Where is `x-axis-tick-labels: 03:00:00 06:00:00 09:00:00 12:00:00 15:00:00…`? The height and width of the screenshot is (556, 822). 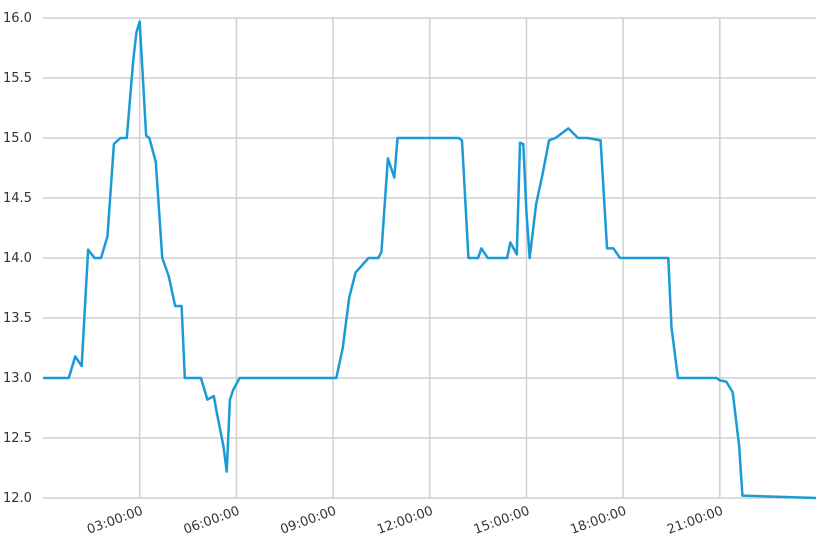 x-axis-tick-labels: 03:00:00 06:00:00 09:00:00 12:00:00 15:00:00… is located at coordinates (405, 521).